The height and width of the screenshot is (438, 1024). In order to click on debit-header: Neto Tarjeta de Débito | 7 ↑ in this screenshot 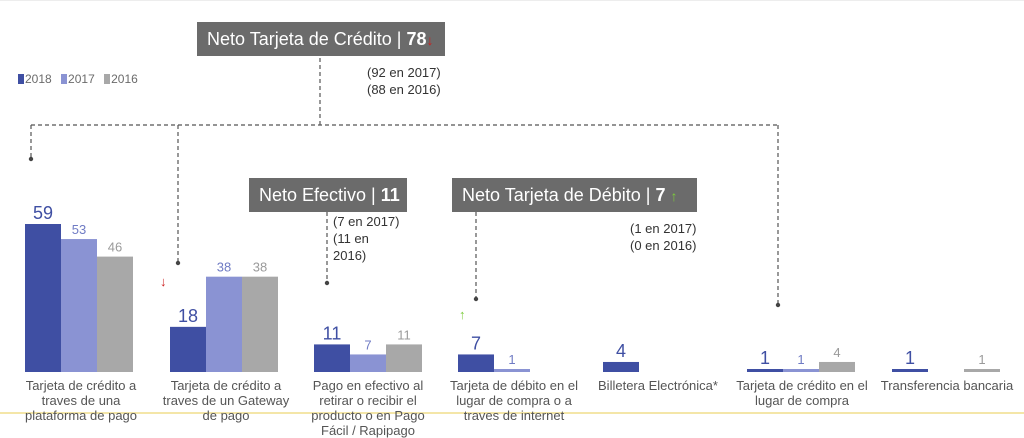, I will do `click(574, 195)`.